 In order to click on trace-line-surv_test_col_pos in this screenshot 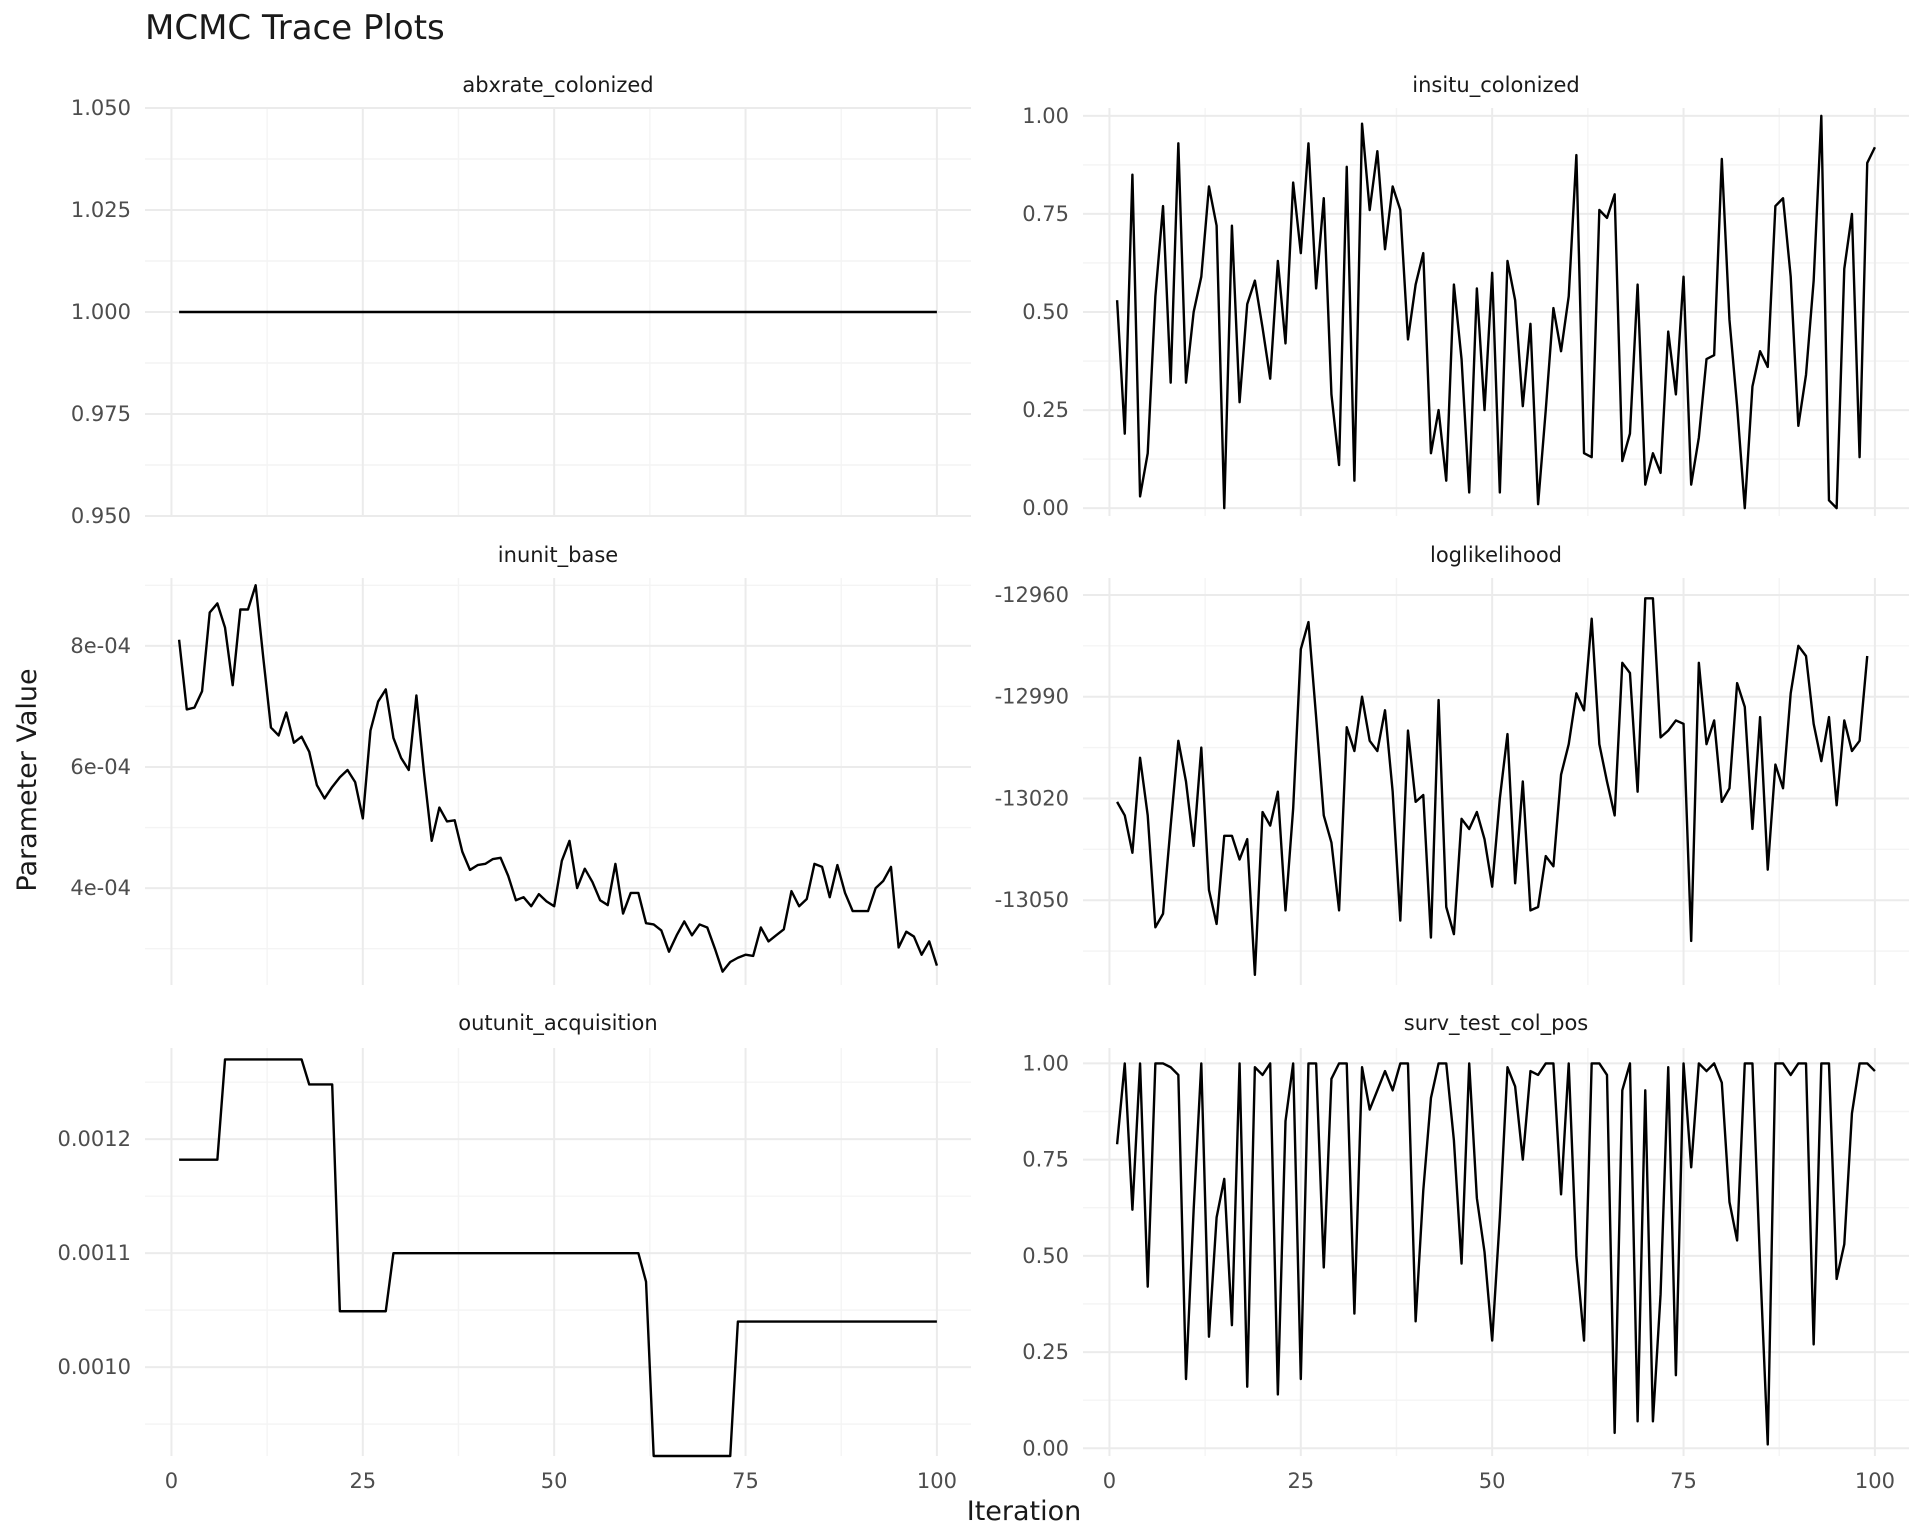, I will do `click(1495, 1254)`.